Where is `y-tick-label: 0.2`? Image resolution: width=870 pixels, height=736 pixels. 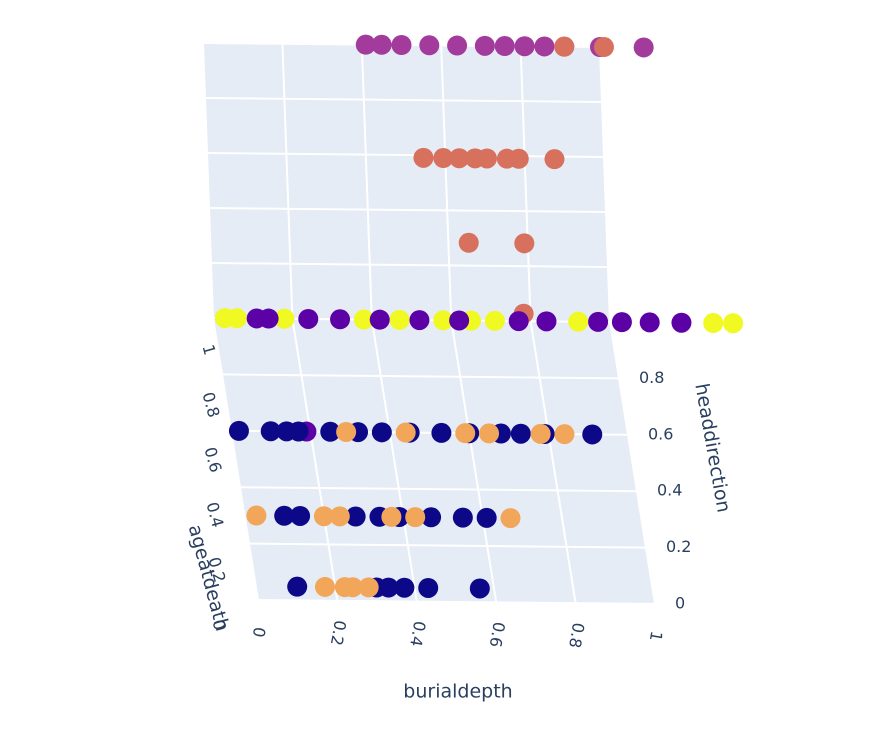
y-tick-label: 0.2 is located at coordinates (678, 546).